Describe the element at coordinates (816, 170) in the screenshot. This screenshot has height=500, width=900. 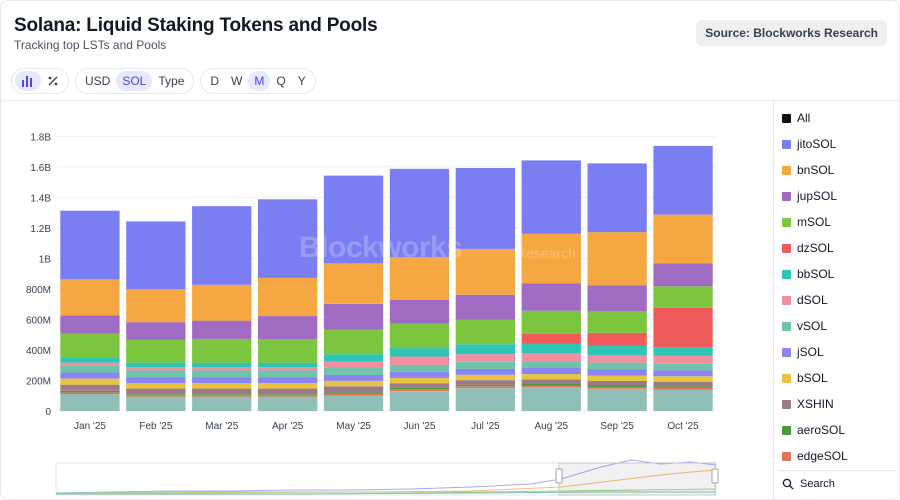
I see `legend-label: bnSOL` at that location.